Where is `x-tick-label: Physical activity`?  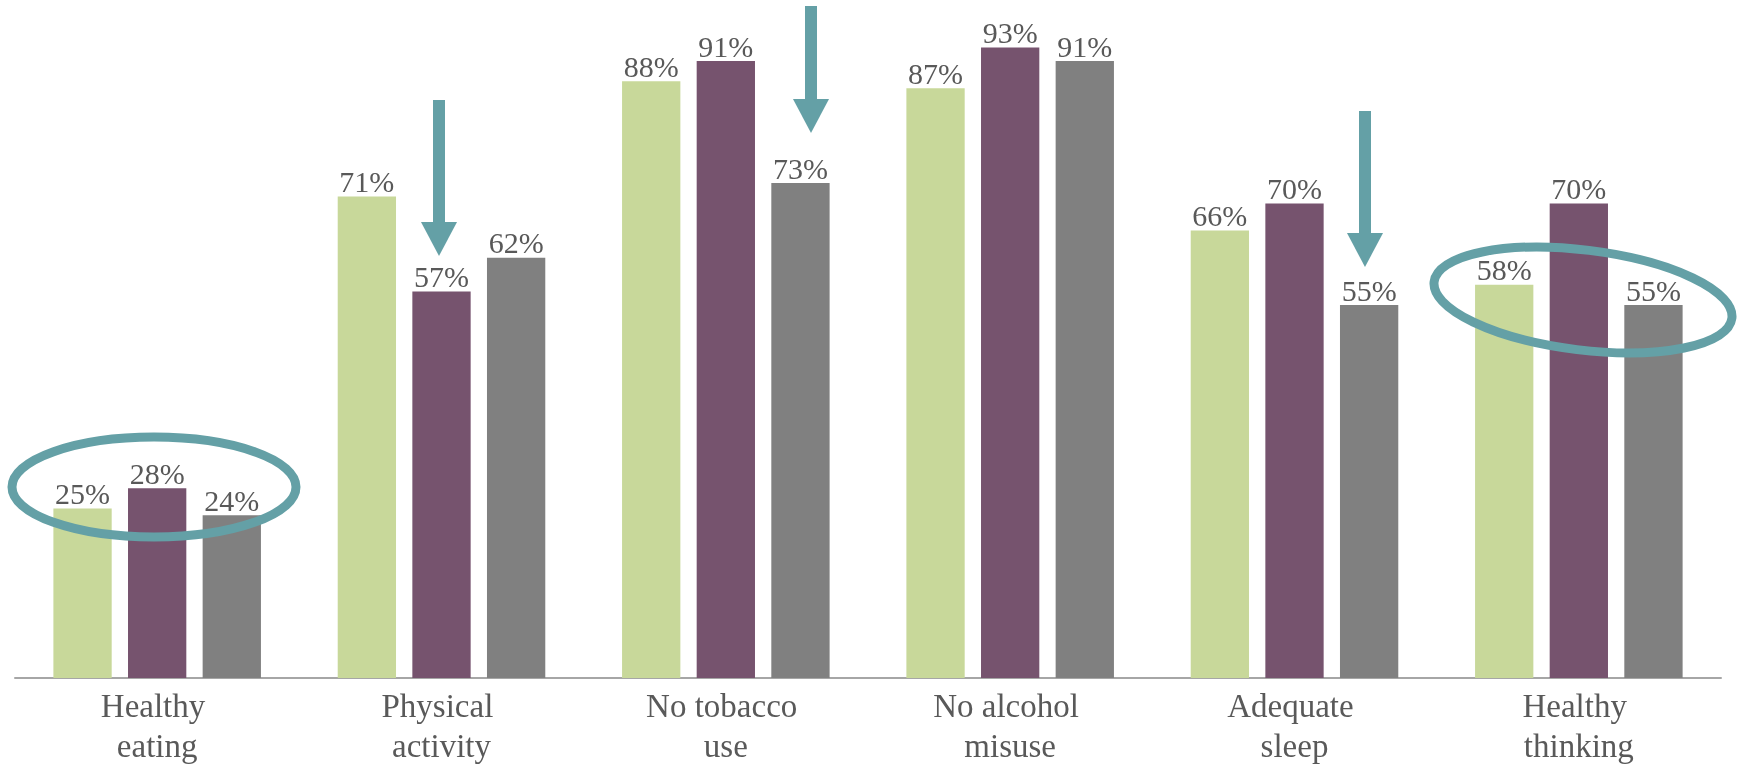 x-tick-label: Physical activity is located at coordinates (441, 726).